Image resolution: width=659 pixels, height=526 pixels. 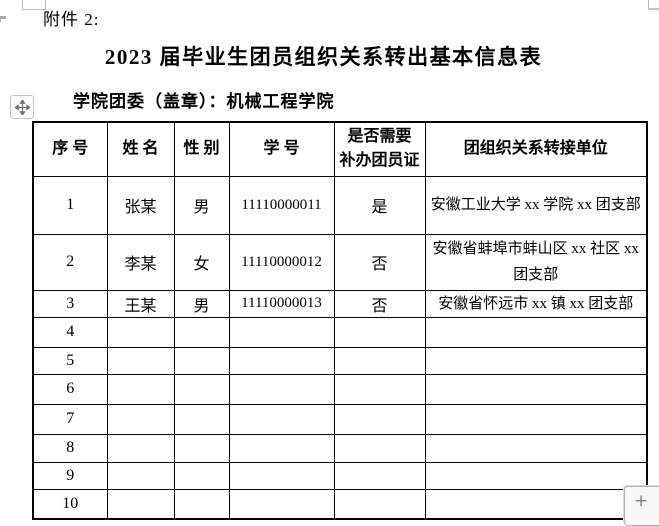 What do you see at coordinates (281, 149) in the screenshot?
I see `header-student-id: 学 号` at bounding box center [281, 149].